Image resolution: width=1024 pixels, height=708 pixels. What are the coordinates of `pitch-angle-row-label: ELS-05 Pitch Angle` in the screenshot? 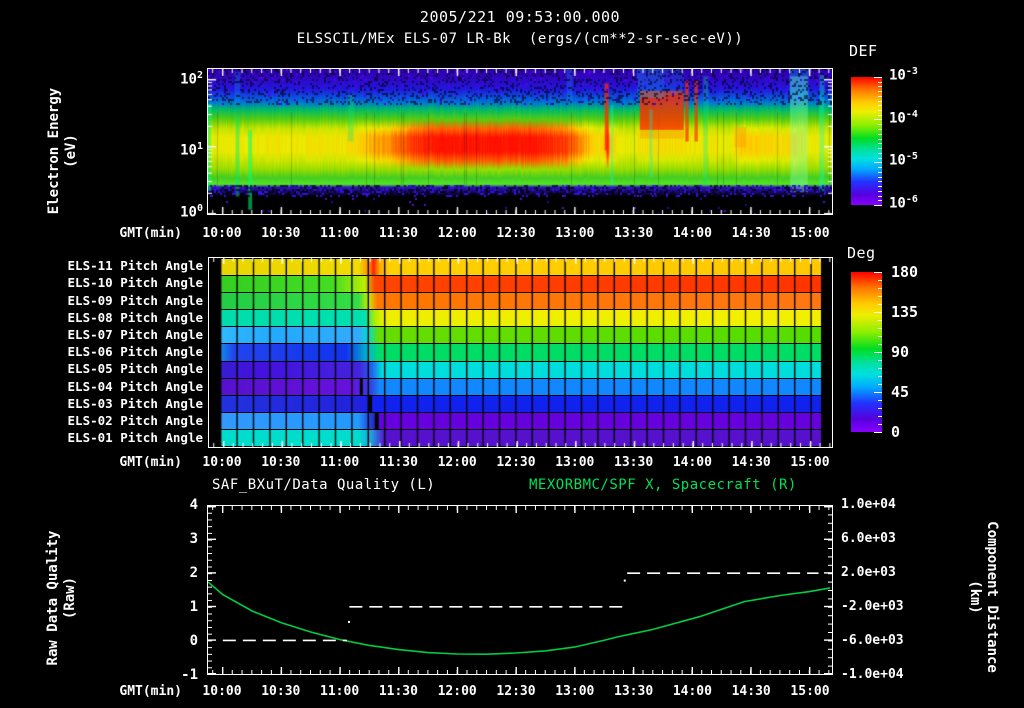 It's located at (135, 369).